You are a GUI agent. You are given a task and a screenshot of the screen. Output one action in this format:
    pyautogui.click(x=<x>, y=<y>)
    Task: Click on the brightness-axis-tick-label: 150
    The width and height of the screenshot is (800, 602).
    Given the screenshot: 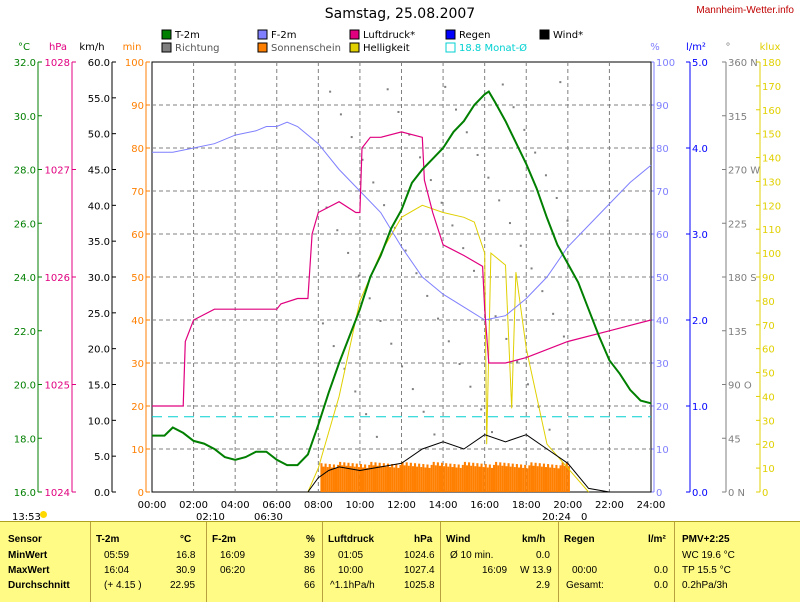 What is the action you would take?
    pyautogui.click(x=771, y=135)
    